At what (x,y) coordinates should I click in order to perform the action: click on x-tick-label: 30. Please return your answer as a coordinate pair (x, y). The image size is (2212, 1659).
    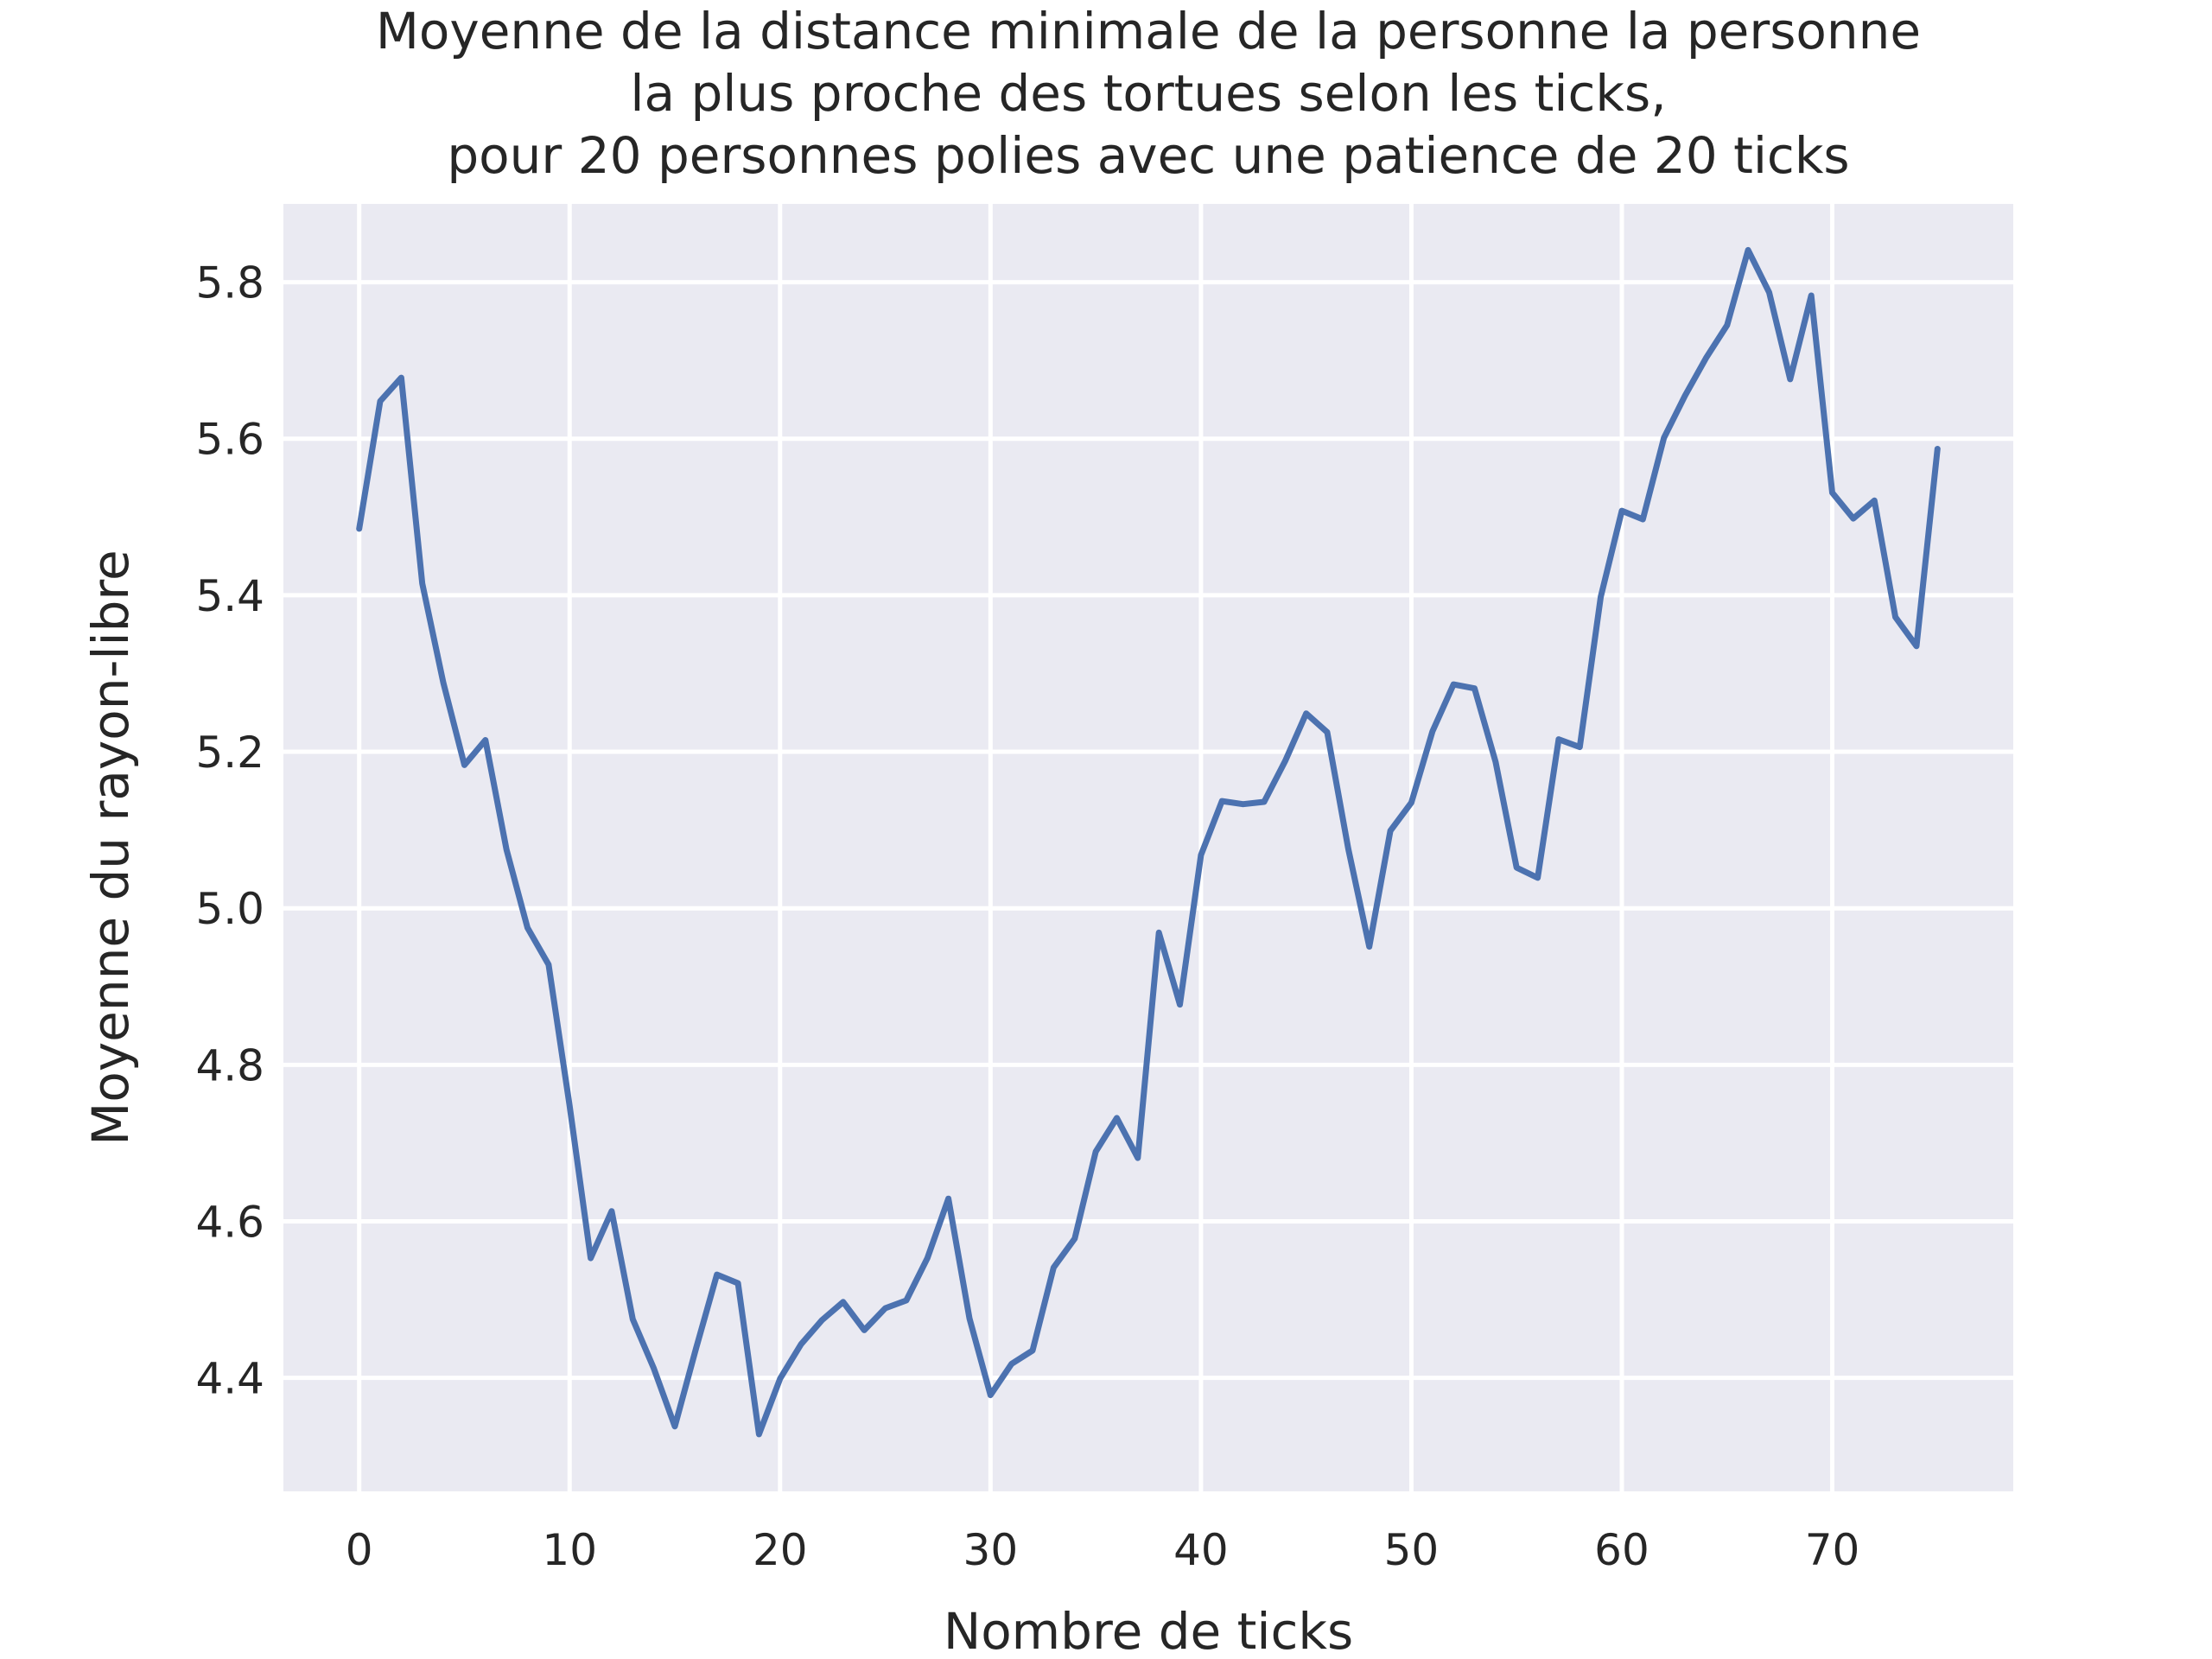
    Looking at the image, I should click on (991, 1550).